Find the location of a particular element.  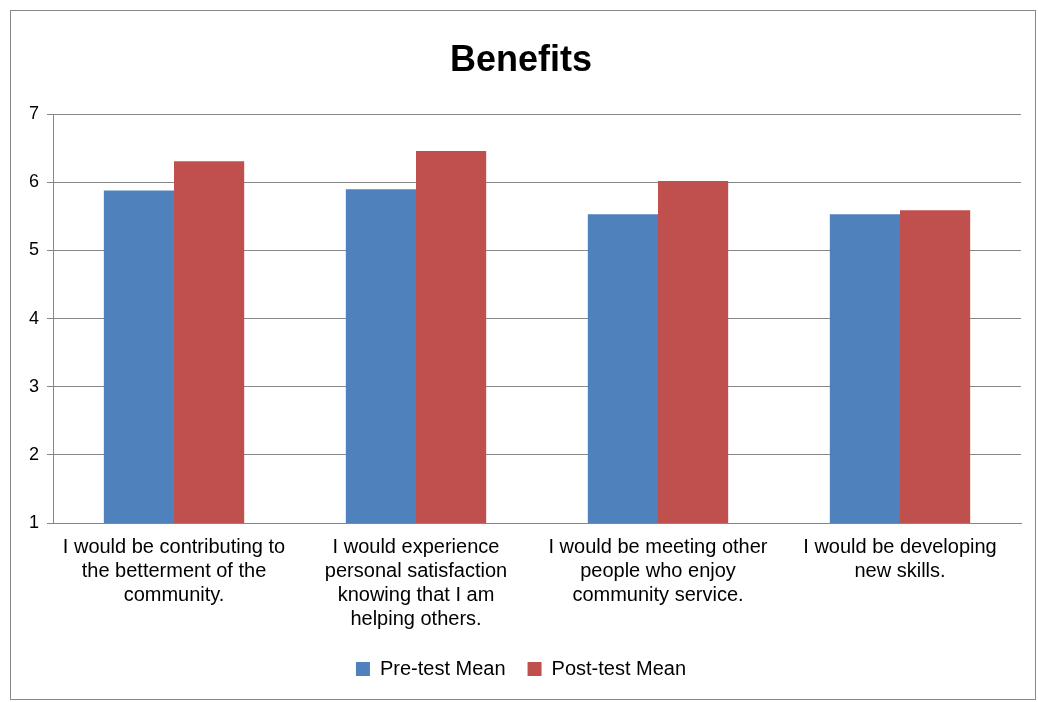

x-tick-label: I would be contributing to the betterment of the community. is located at coordinates (174, 569).